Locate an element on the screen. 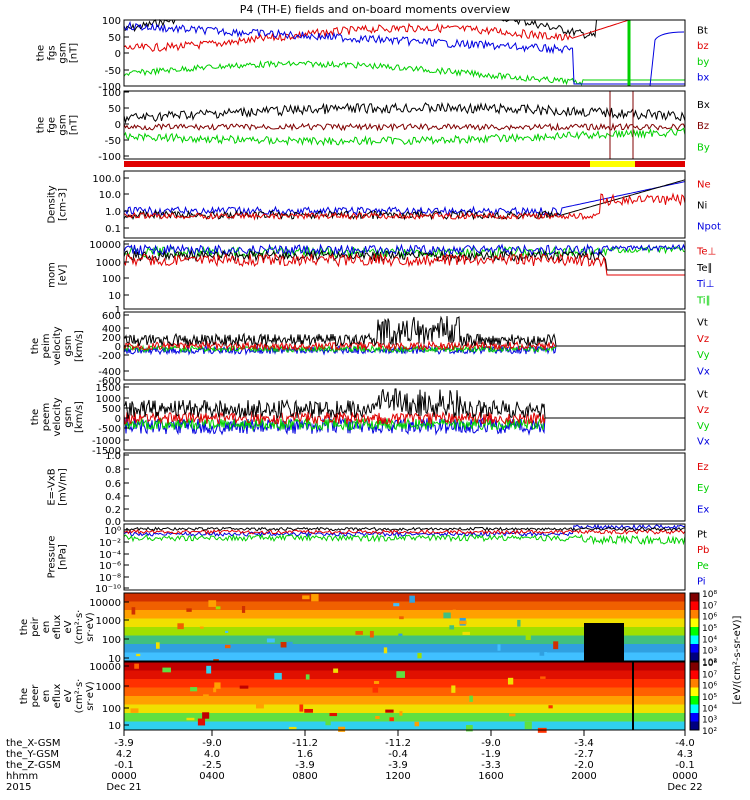 This screenshot has width=750, height=800. ylabel-peim: peim is located at coordinates (46, 345).